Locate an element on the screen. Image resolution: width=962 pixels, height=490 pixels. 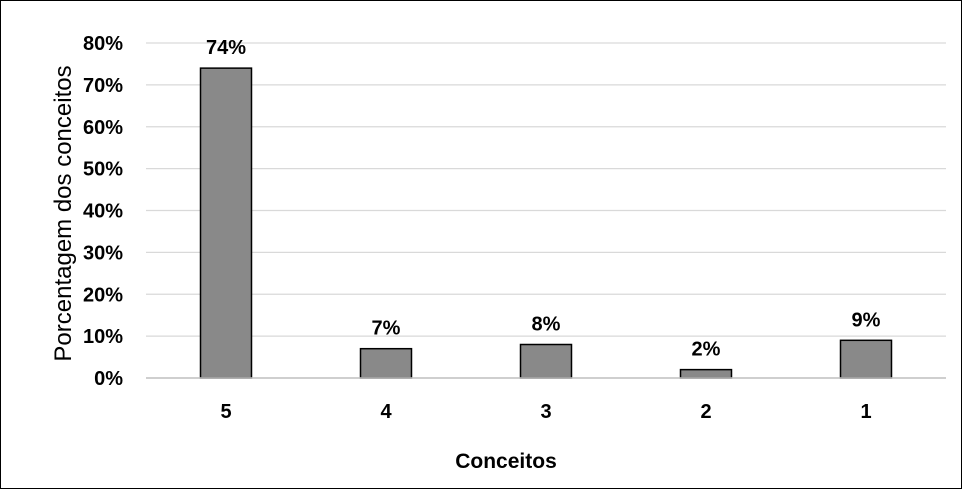
data-label-4: 7% is located at coordinates (386, 329).